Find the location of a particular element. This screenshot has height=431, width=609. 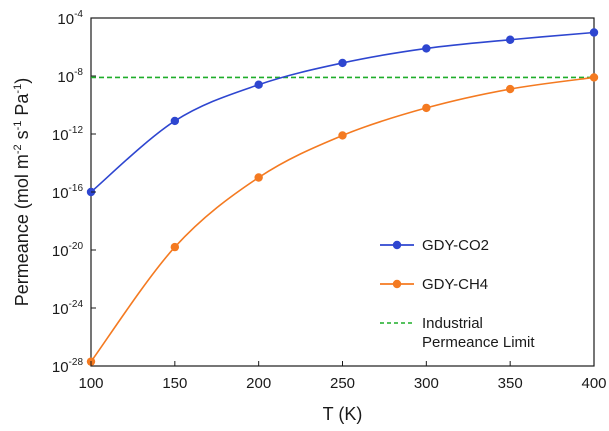

legend-item-ch4: GDY-CH4 is located at coordinates (434, 284).